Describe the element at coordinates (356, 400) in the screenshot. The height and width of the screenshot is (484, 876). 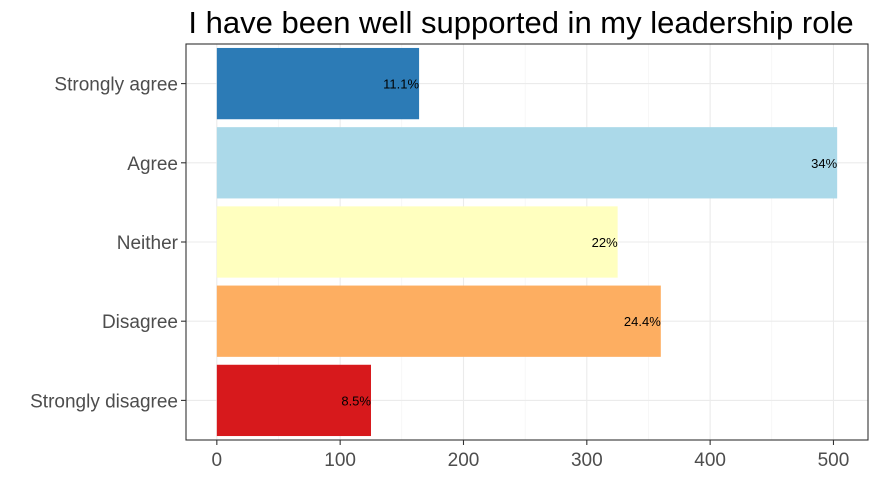
I see `data-label: 8.5%` at that location.